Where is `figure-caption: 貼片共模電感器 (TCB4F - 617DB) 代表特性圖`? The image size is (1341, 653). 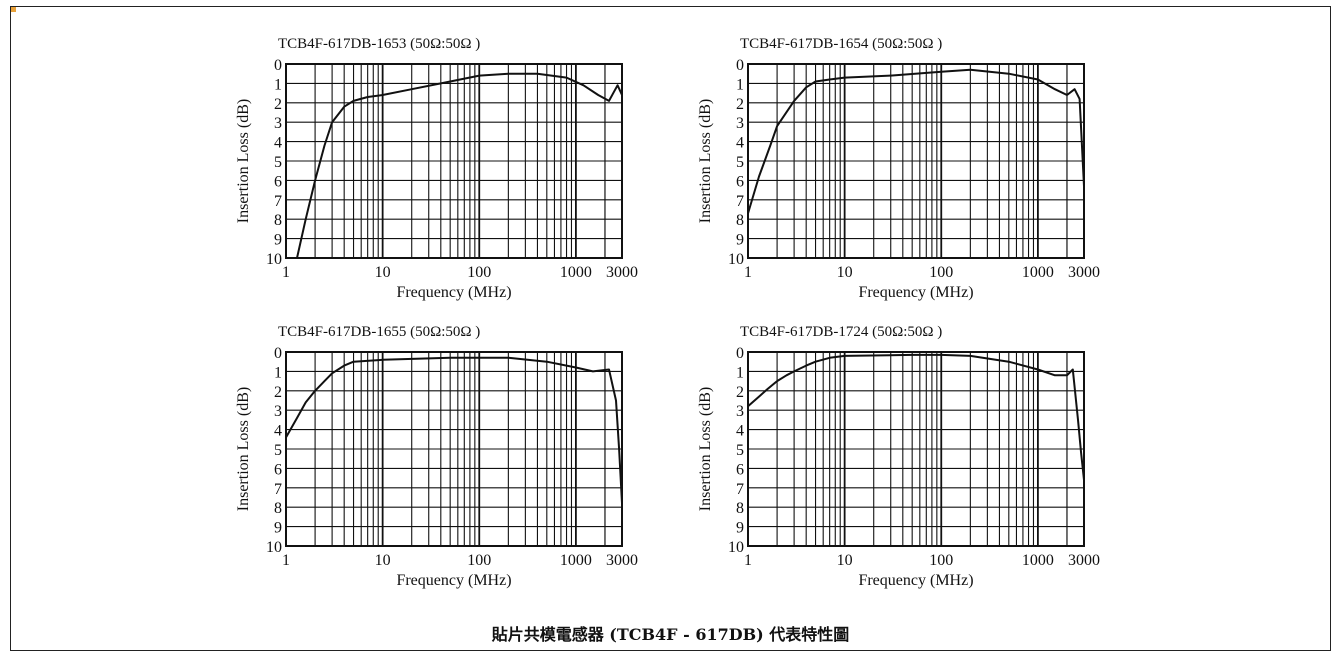
figure-caption: 貼片共模電感器 (TCB4F - 617DB) 代表特性圖 is located at coordinates (670, 634).